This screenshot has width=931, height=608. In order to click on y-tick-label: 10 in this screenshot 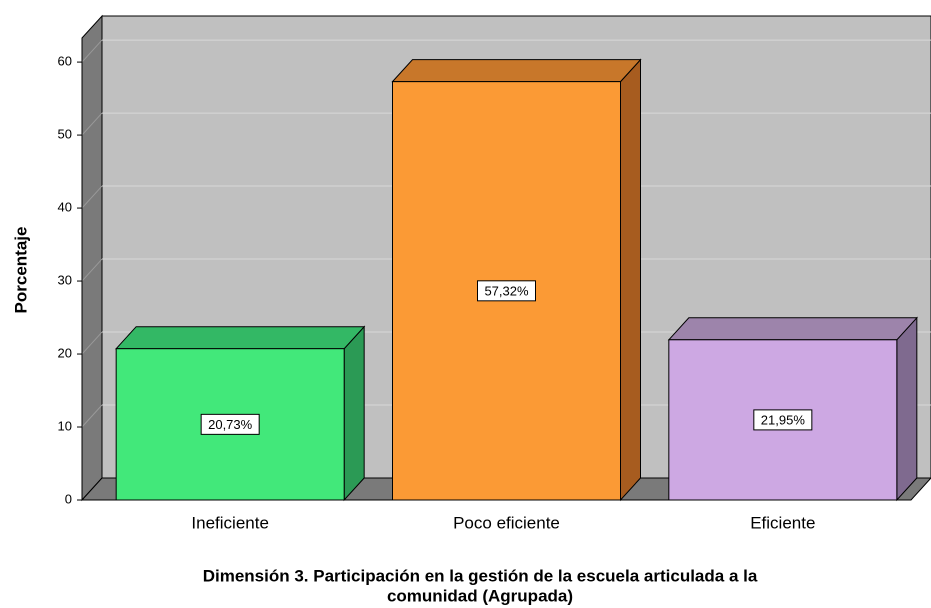, I will do `click(65, 425)`.